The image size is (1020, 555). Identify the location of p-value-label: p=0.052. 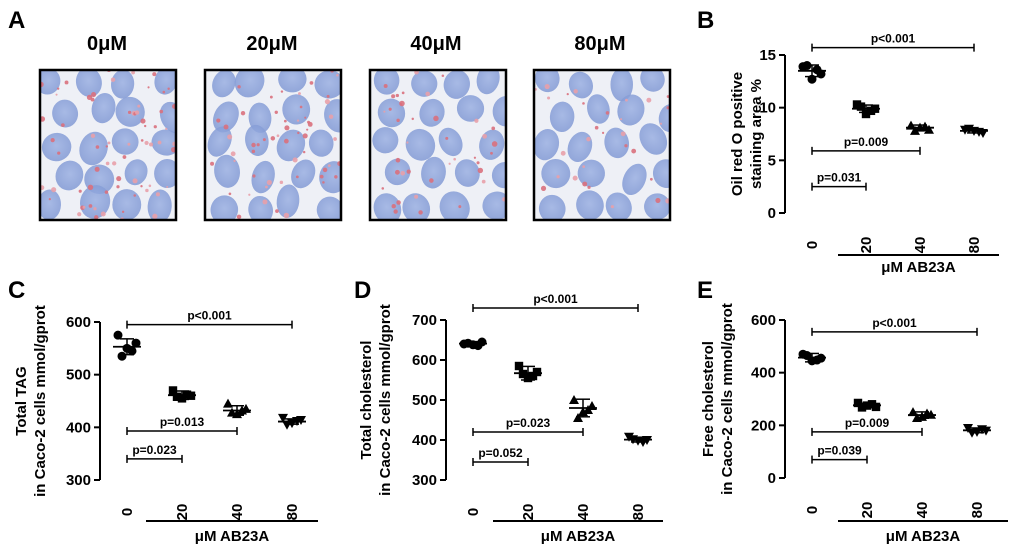
(500, 453).